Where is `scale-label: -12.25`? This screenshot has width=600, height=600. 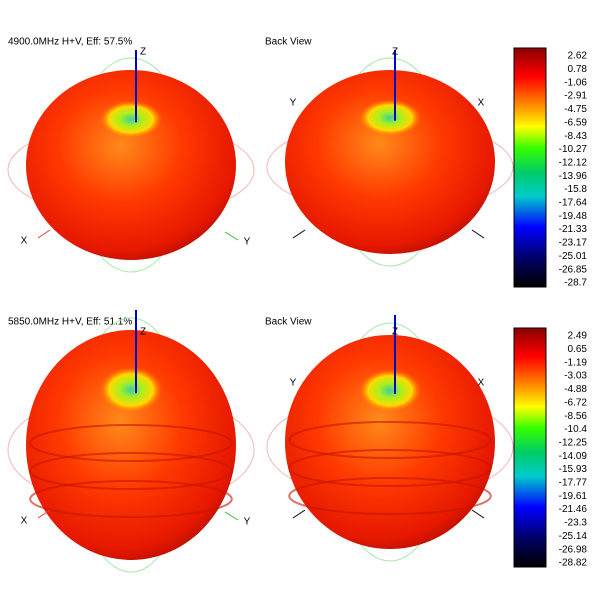
scale-label: -12.25 is located at coordinates (573, 442).